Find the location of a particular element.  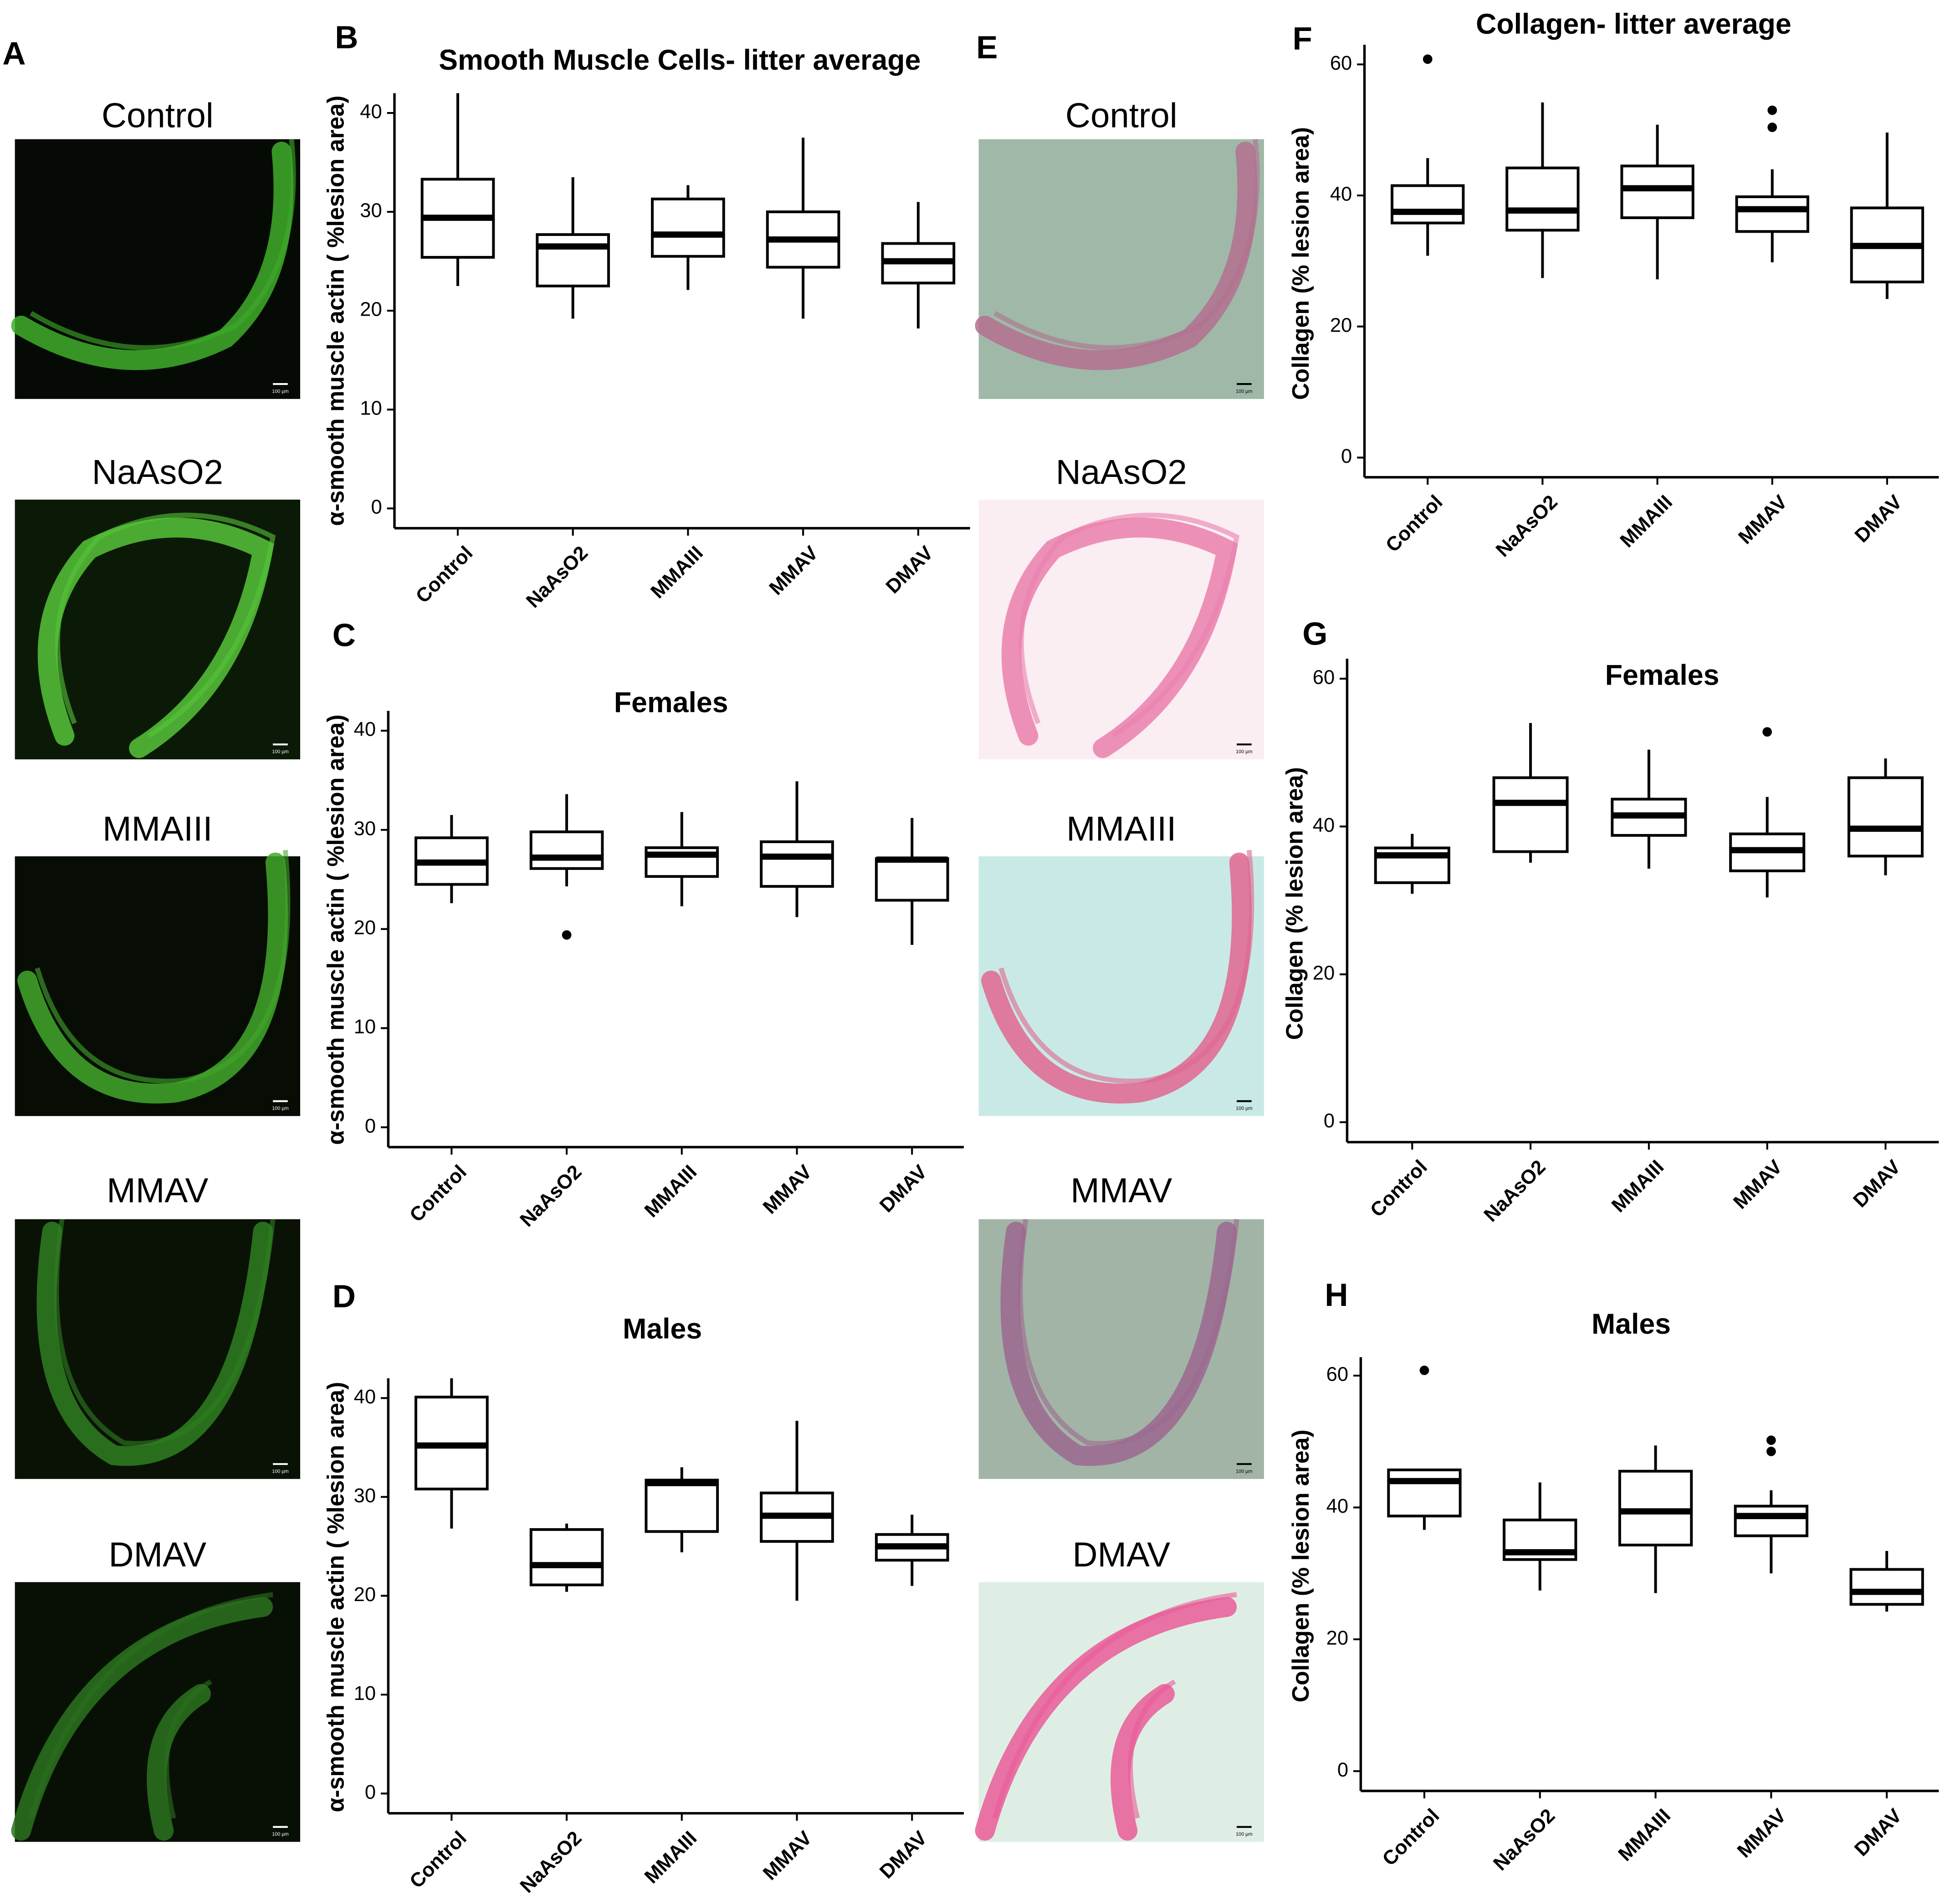

chart-title: Collagen- litter average is located at coordinates (1634, 24).